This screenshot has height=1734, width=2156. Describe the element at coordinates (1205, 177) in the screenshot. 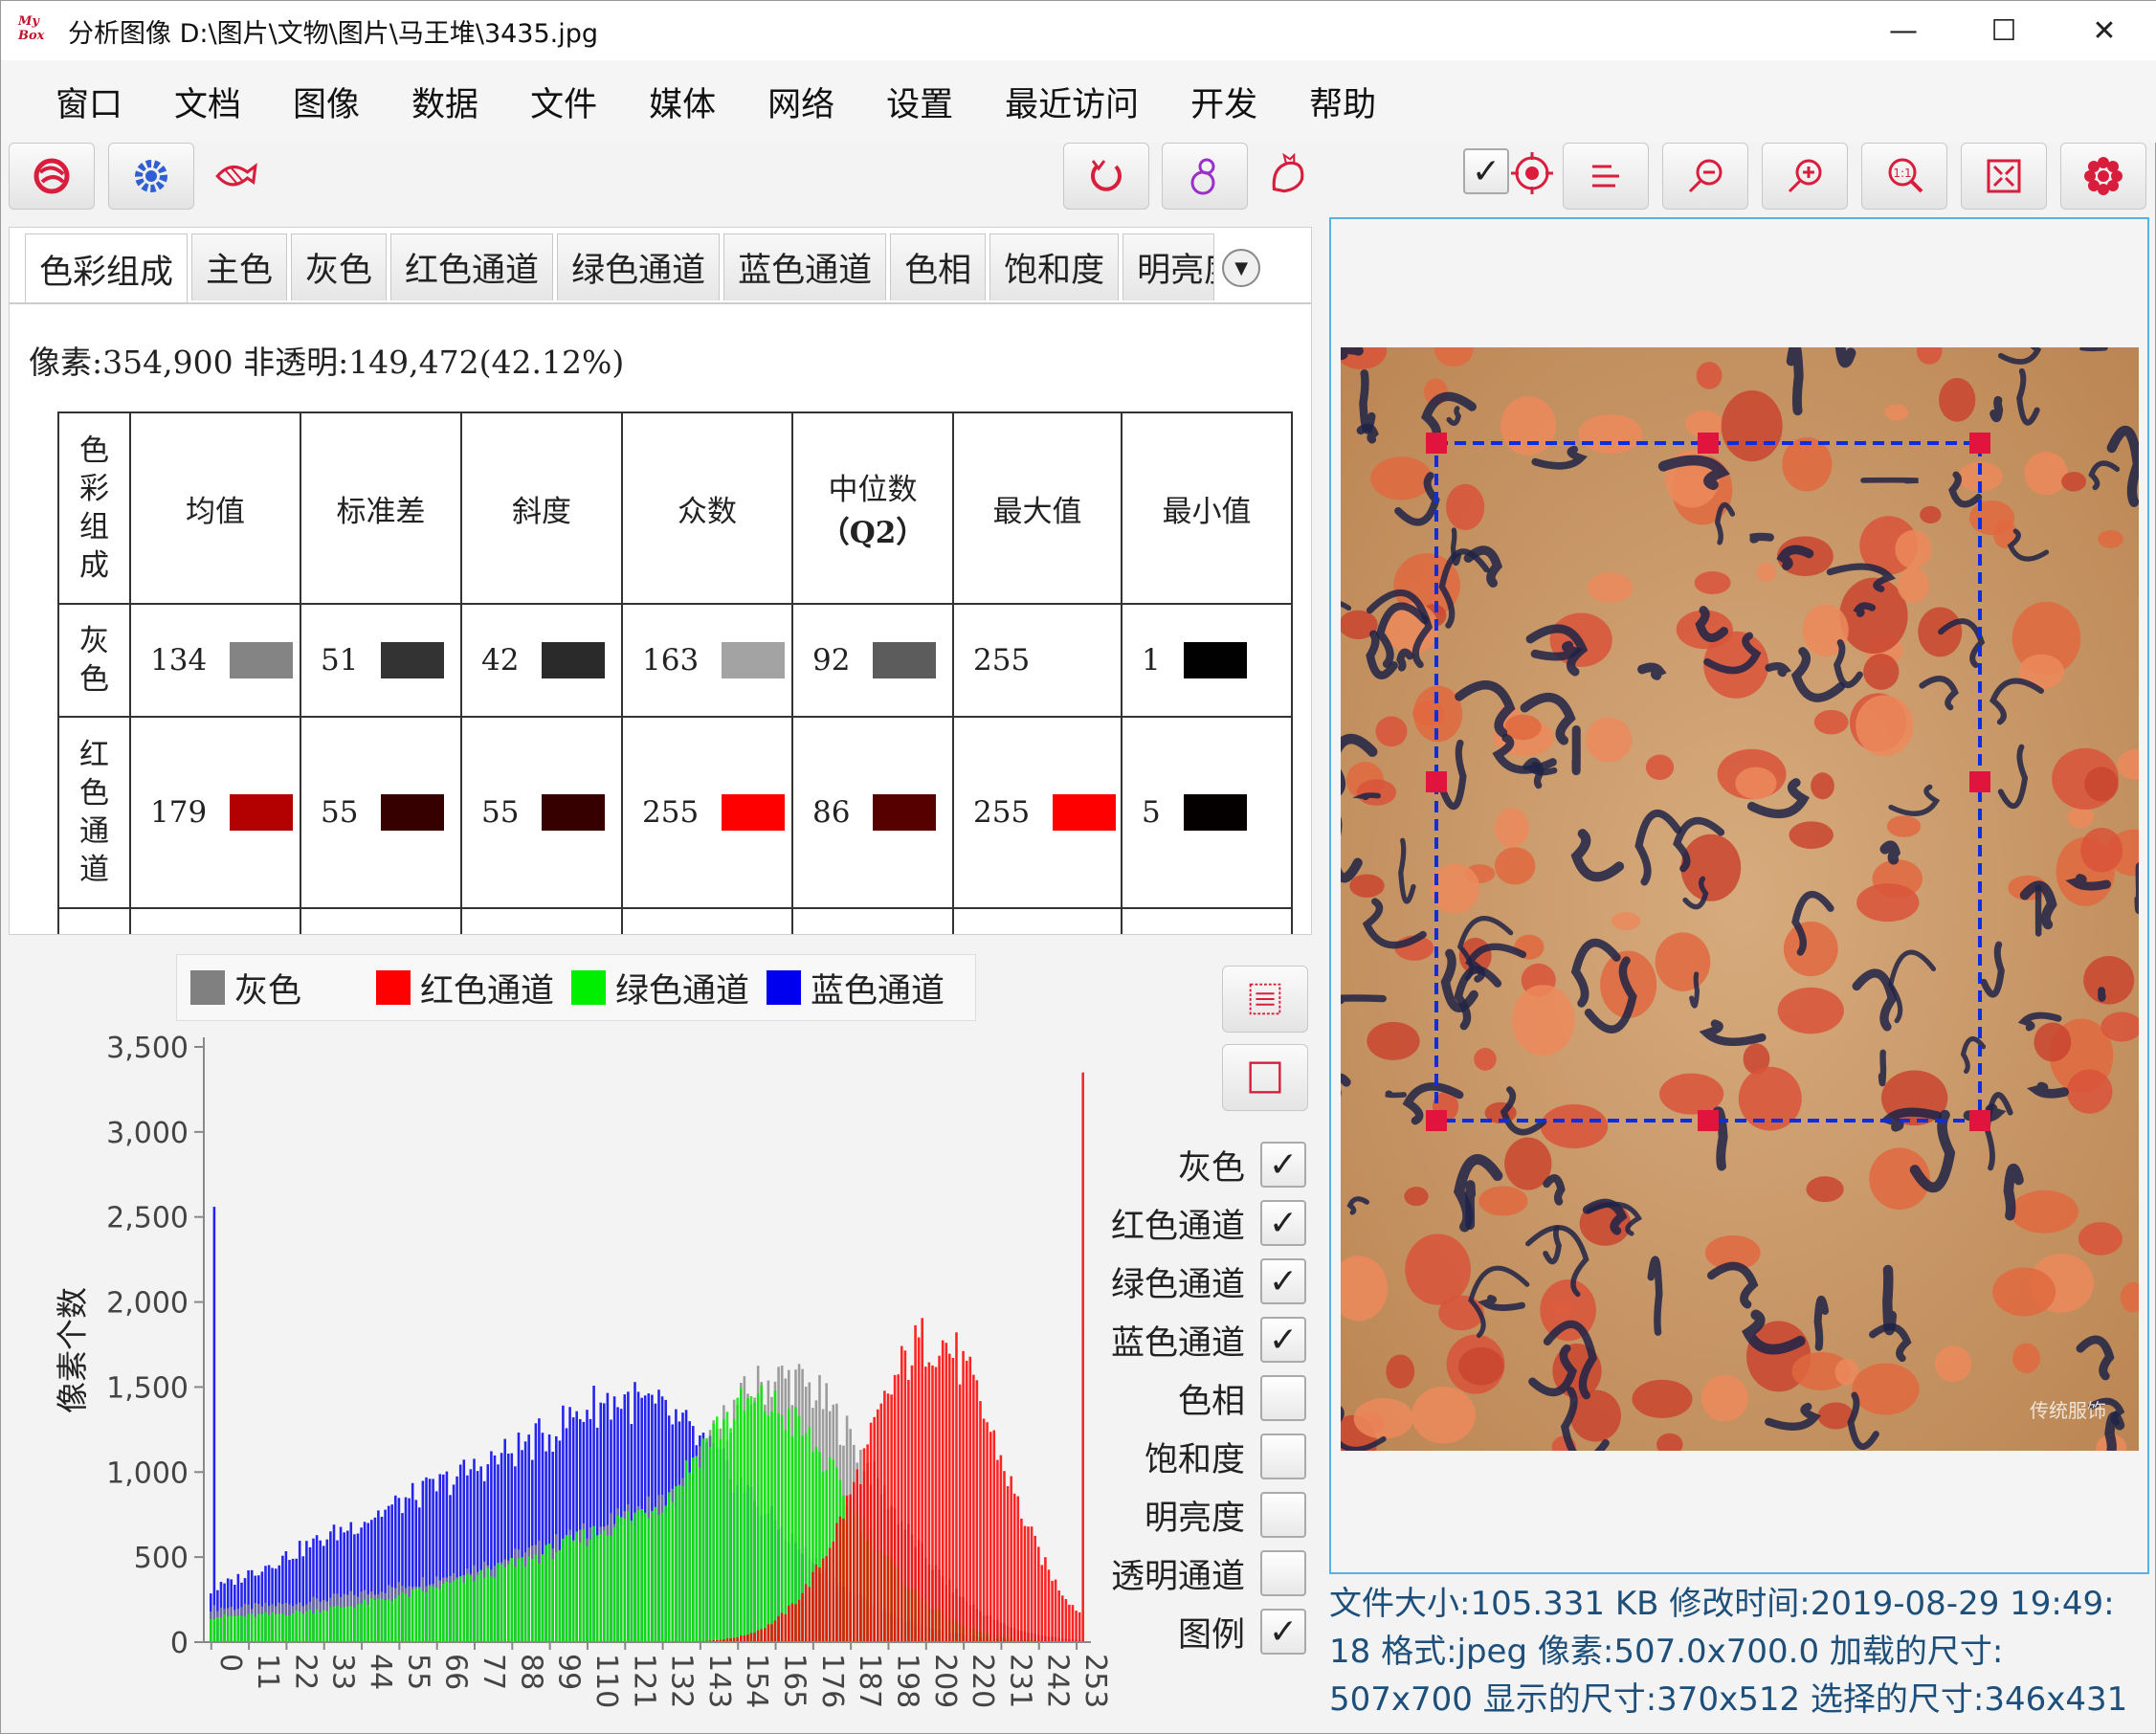

I see `gourd-button` at that location.